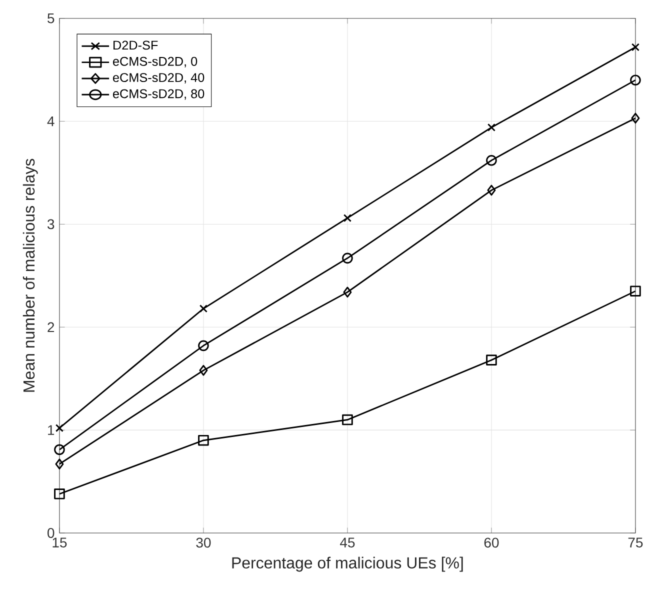 The width and height of the screenshot is (646, 594). Describe the element at coordinates (158, 78) in the screenshot. I see `legend-label: eCMS-sD2D, 40` at that location.